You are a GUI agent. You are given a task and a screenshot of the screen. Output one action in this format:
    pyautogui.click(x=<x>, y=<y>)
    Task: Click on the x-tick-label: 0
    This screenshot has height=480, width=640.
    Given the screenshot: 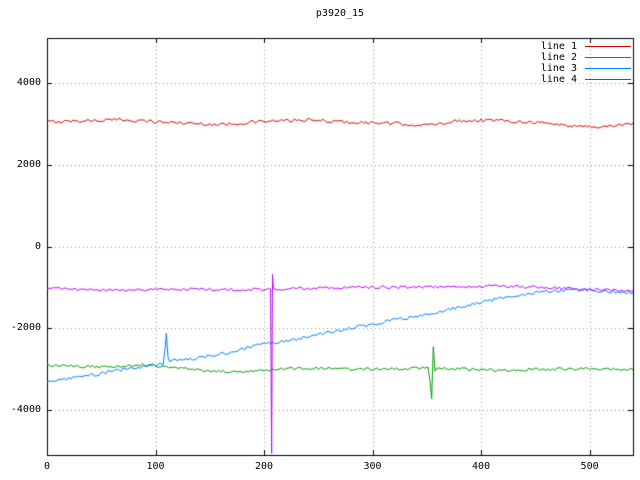 What is the action you would take?
    pyautogui.click(x=47, y=466)
    